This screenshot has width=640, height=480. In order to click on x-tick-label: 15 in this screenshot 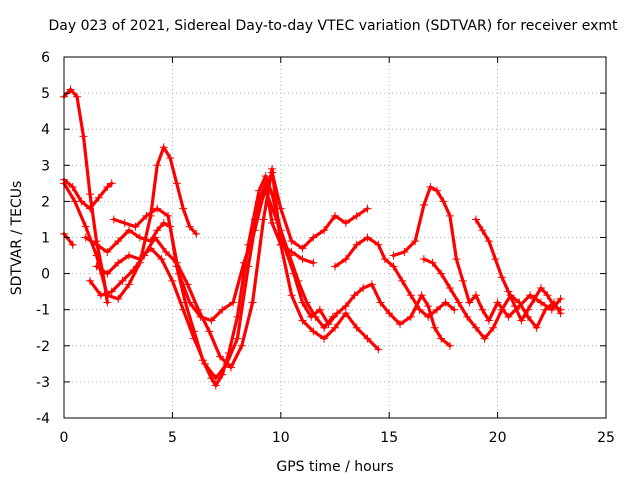, I will do `click(389, 438)`.